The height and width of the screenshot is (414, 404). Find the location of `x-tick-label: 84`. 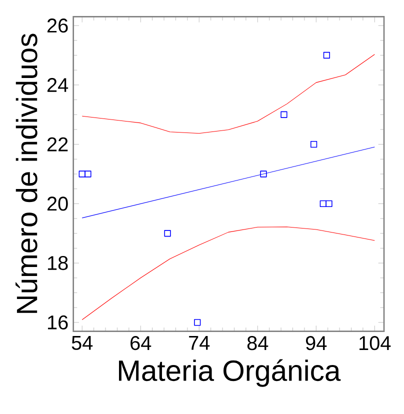

x-tick-label: 84 is located at coordinates (257, 343).